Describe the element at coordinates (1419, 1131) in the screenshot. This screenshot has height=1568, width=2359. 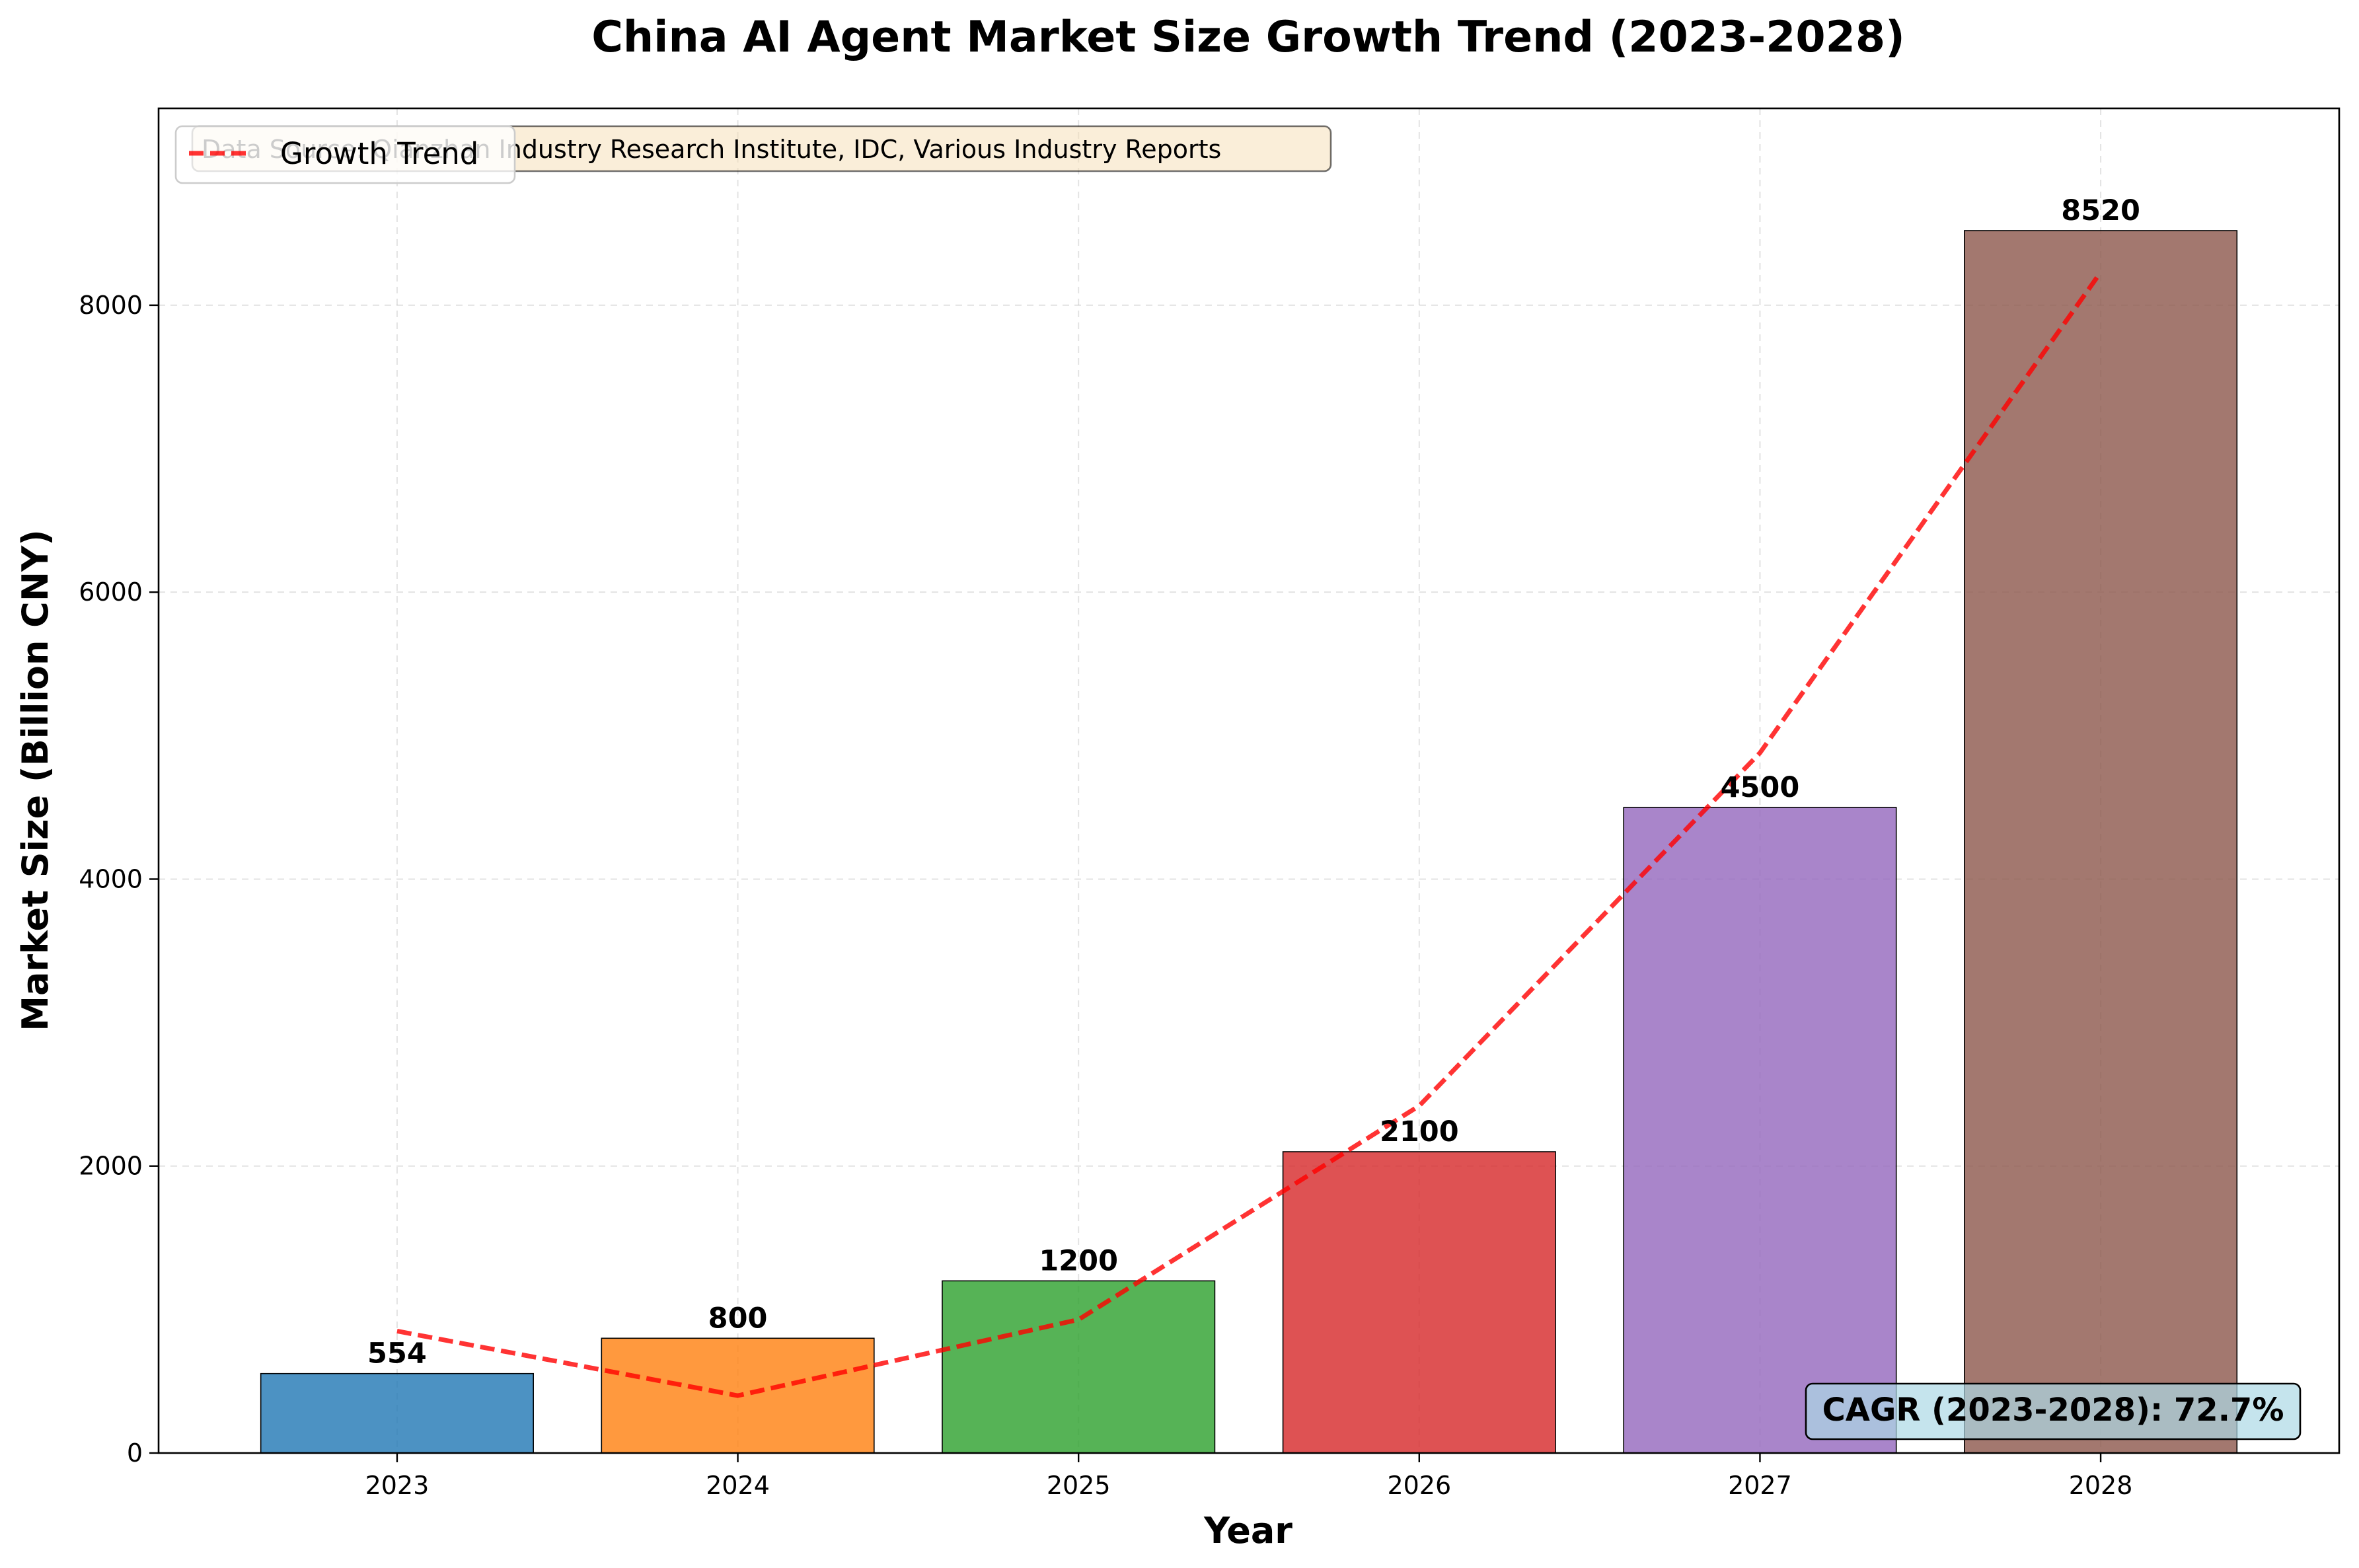
I see `data-label-2026: 2100` at that location.